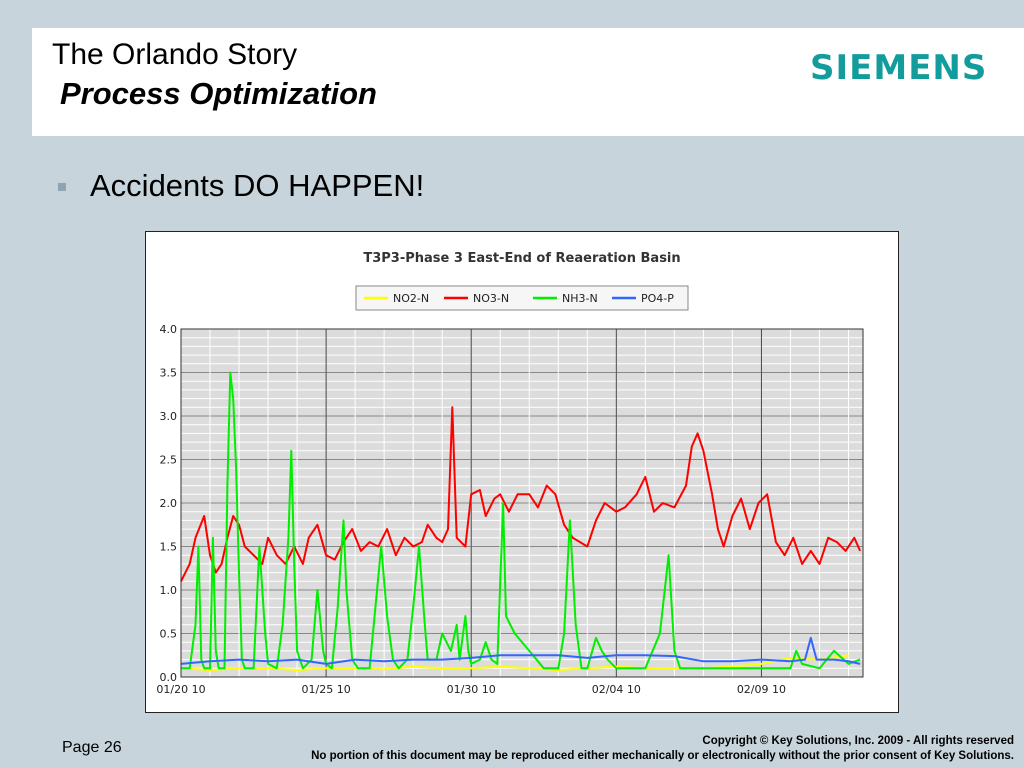  What do you see at coordinates (62, 187) in the screenshot?
I see `square-bullet-icon` at bounding box center [62, 187].